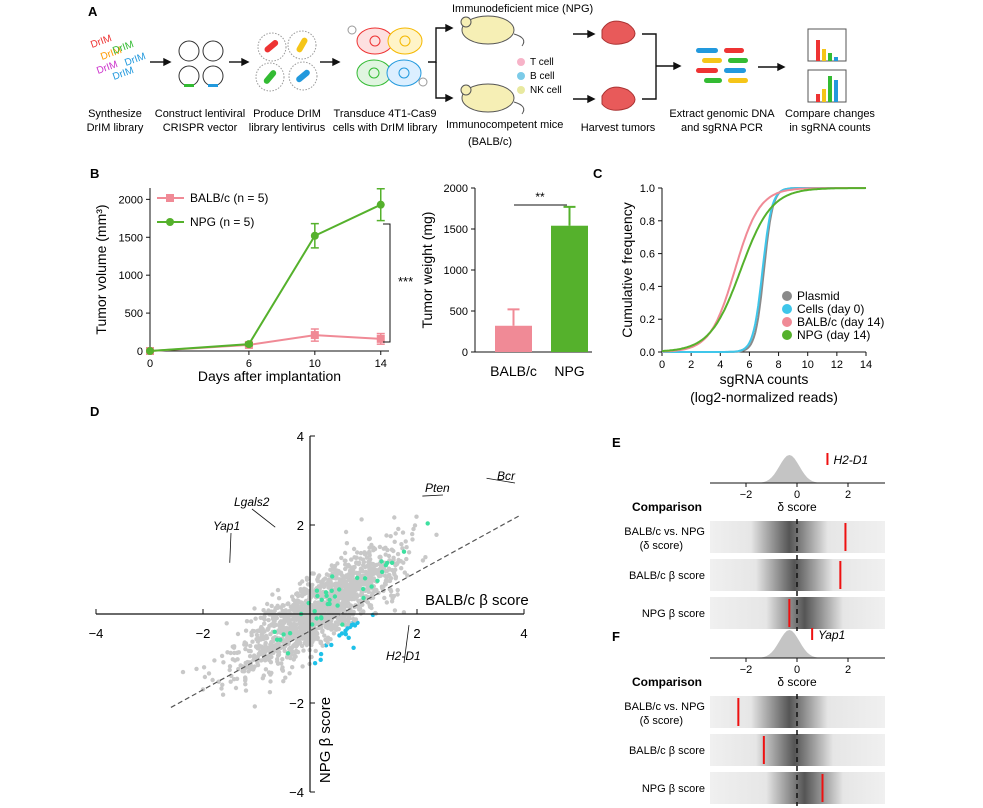 The image size is (983, 808). What do you see at coordinates (521, 62) in the screenshot?
I see `t-cell-swatch` at bounding box center [521, 62].